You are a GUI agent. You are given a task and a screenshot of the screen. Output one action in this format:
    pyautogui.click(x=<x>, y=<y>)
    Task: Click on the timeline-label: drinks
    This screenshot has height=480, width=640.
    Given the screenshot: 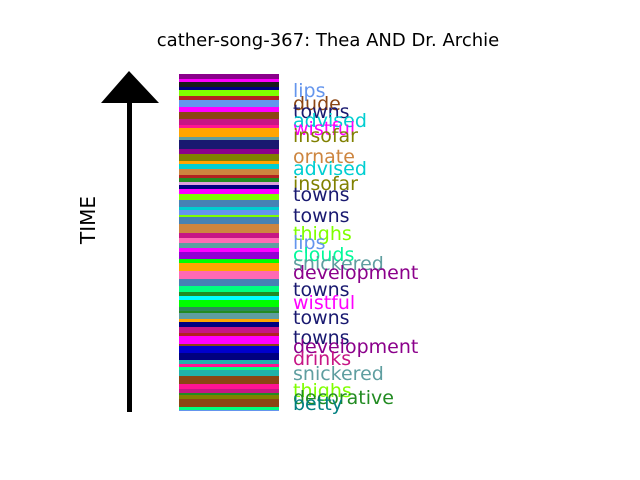 What is the action you would take?
    pyautogui.click(x=322, y=359)
    